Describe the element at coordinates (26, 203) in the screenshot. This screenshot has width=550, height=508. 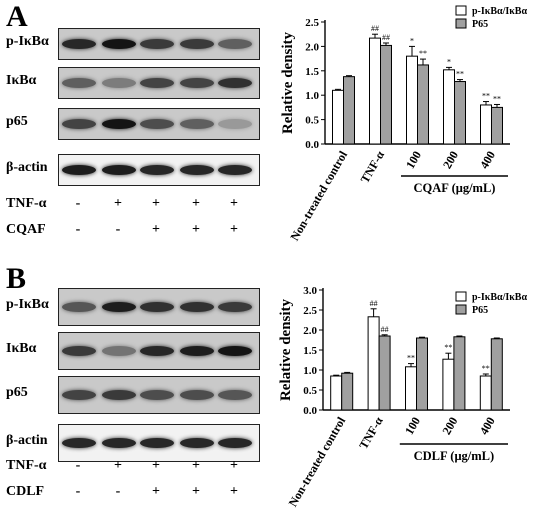
I see `treatment-label: TNF-α` at that location.